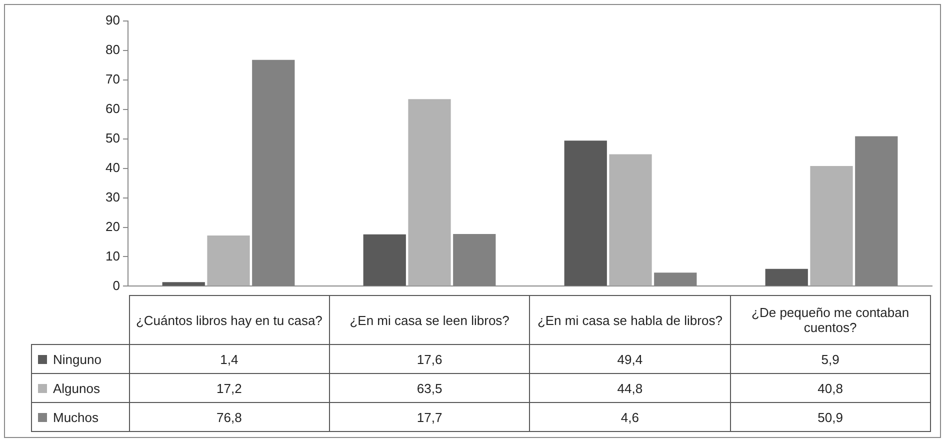 The height and width of the screenshot is (442, 945). Describe the element at coordinates (830, 388) in the screenshot. I see `data-label: 40,8` at that location.